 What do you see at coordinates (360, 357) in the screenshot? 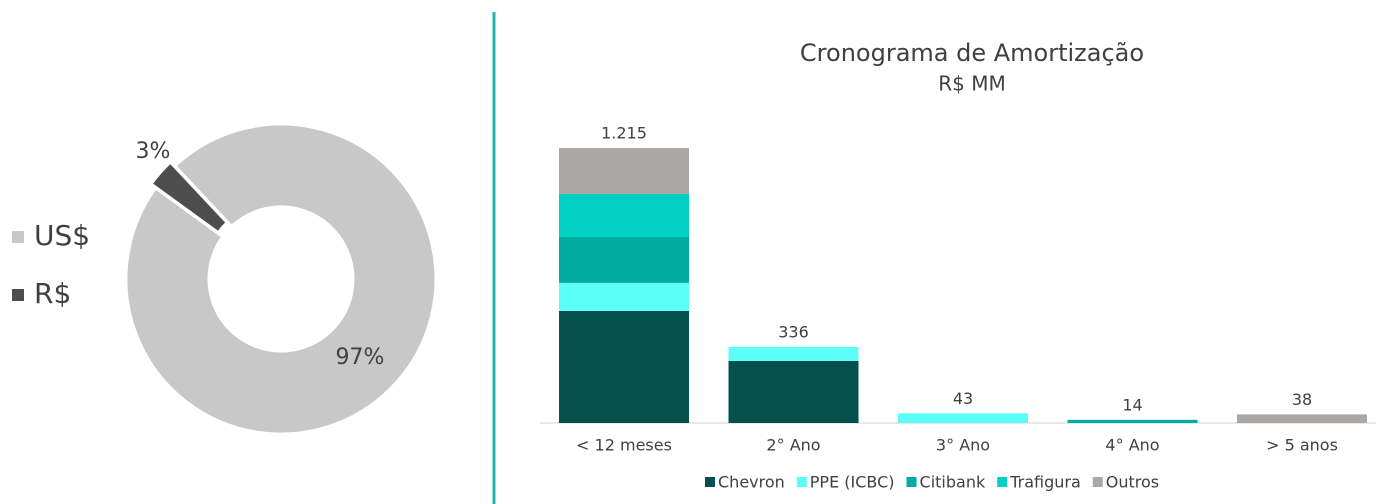
I see `slice-label: 97%` at bounding box center [360, 357].